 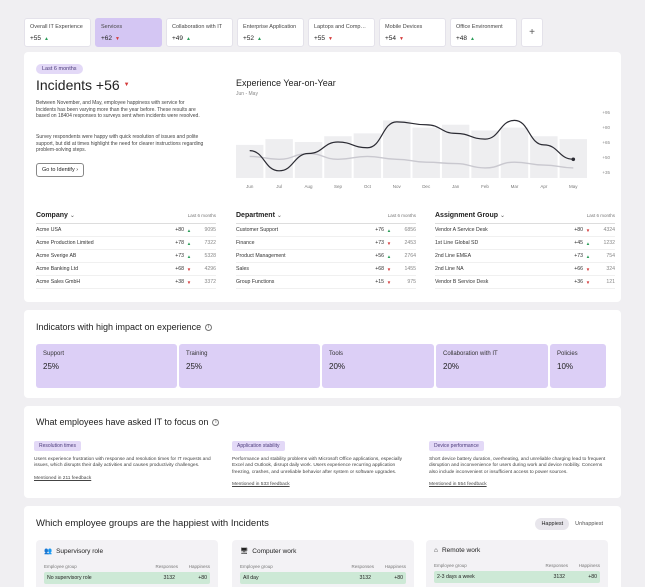 I want to click on group-responses: 3132, so click(x=559, y=577).